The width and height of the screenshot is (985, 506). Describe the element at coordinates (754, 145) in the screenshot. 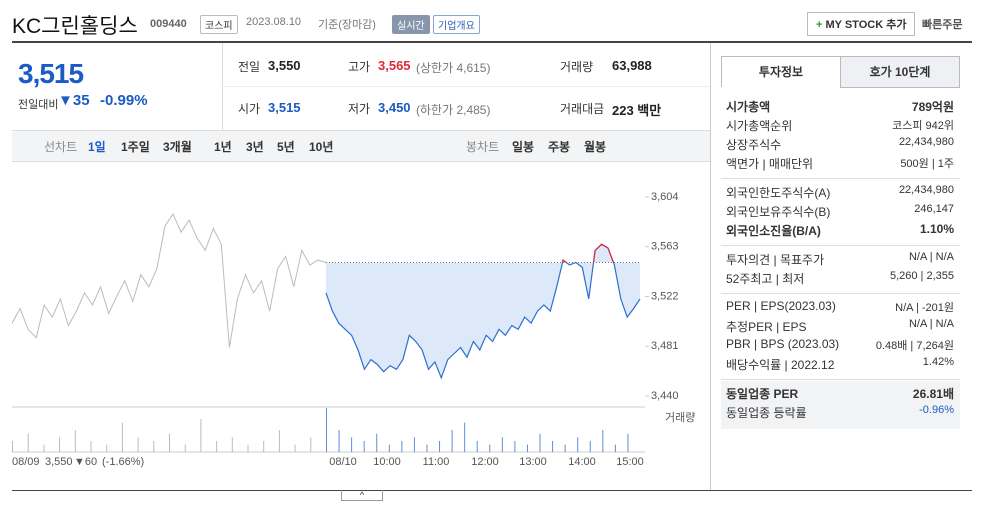

I see `info-label: 상장주식수` at that location.